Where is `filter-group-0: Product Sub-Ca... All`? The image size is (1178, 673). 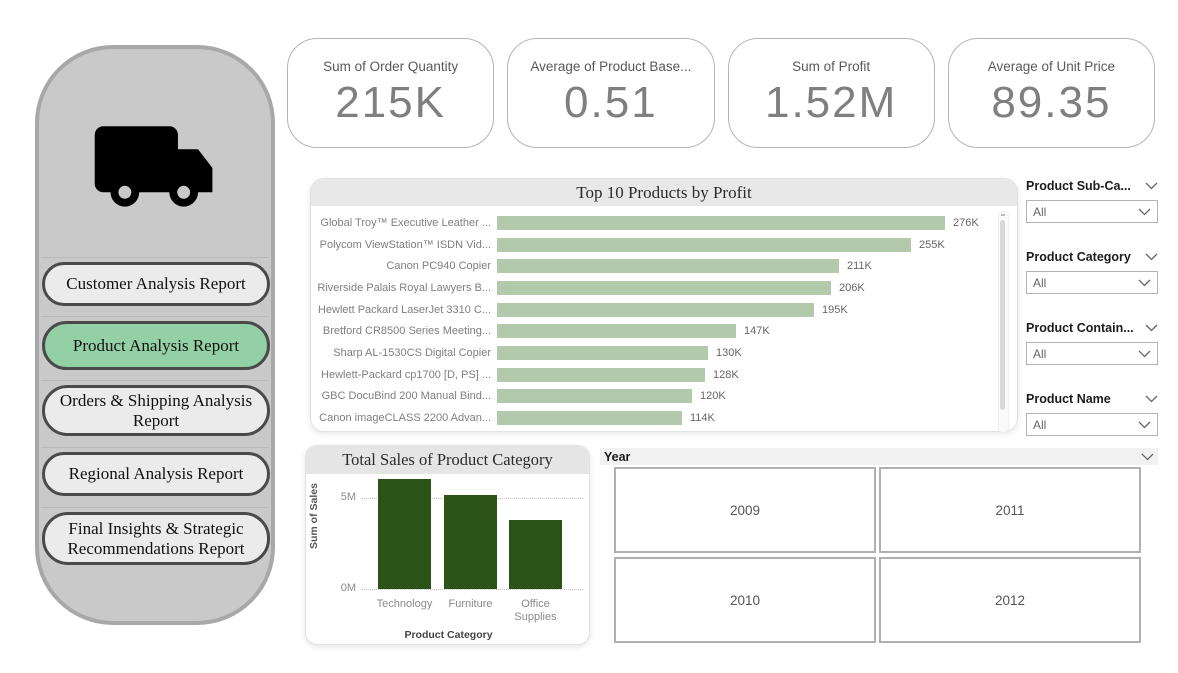 filter-group-0: Product Sub-Ca... All is located at coordinates (1092, 199).